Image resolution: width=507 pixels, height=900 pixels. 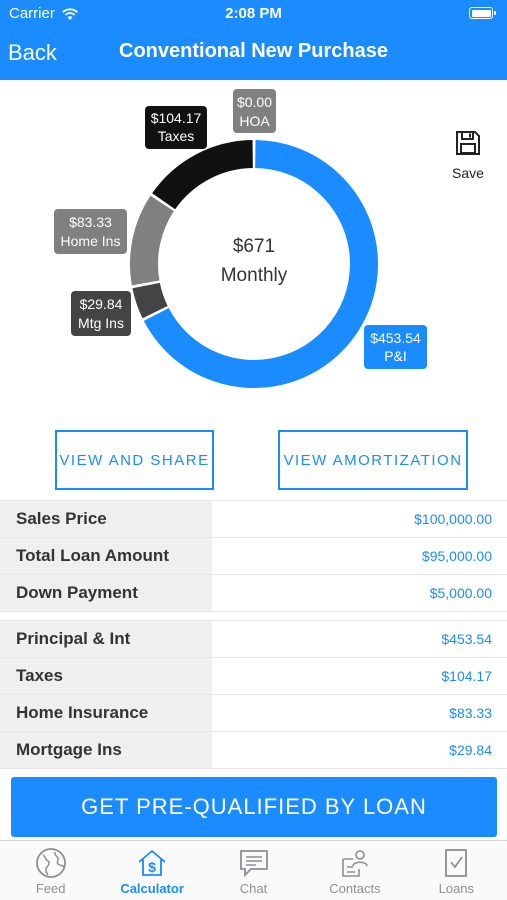 I want to click on chart-label-hoa: $0.00 HOA, so click(x=254, y=111).